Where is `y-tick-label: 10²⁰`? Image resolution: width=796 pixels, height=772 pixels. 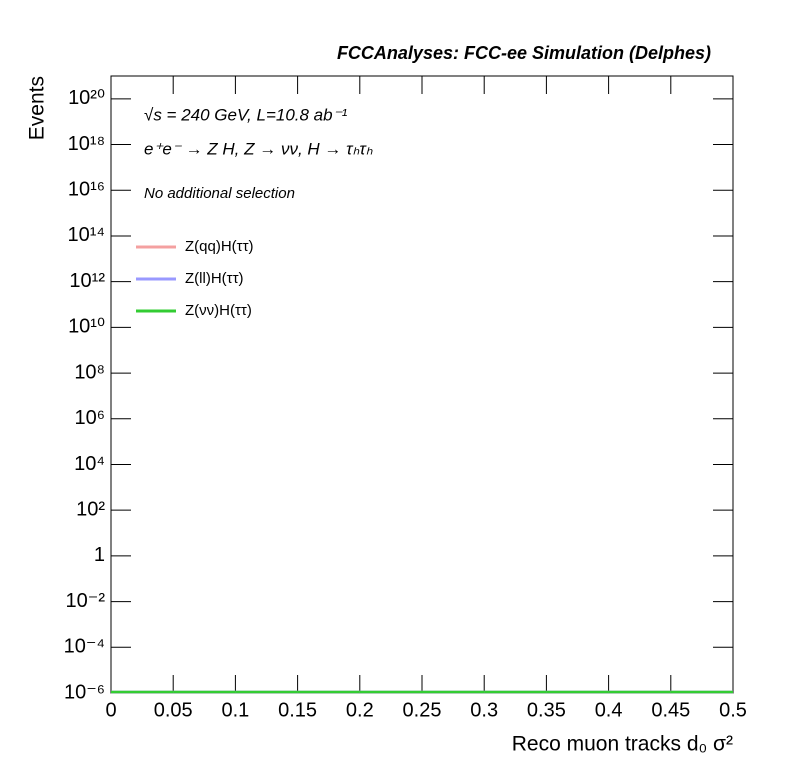 y-tick-label: 10²⁰ is located at coordinates (86, 98).